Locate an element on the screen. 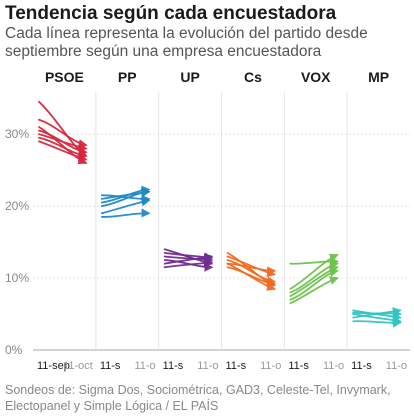  panel-up: UP 11-s 11-o is located at coordinates (188, 220).